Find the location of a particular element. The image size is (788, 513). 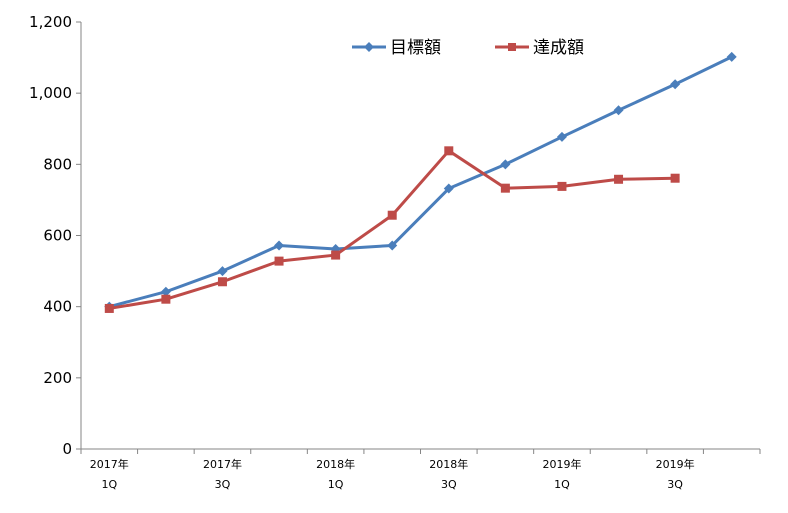

y-ticks: 0 200 400 600 800 1,000 1,200 is located at coordinates (55, 235).